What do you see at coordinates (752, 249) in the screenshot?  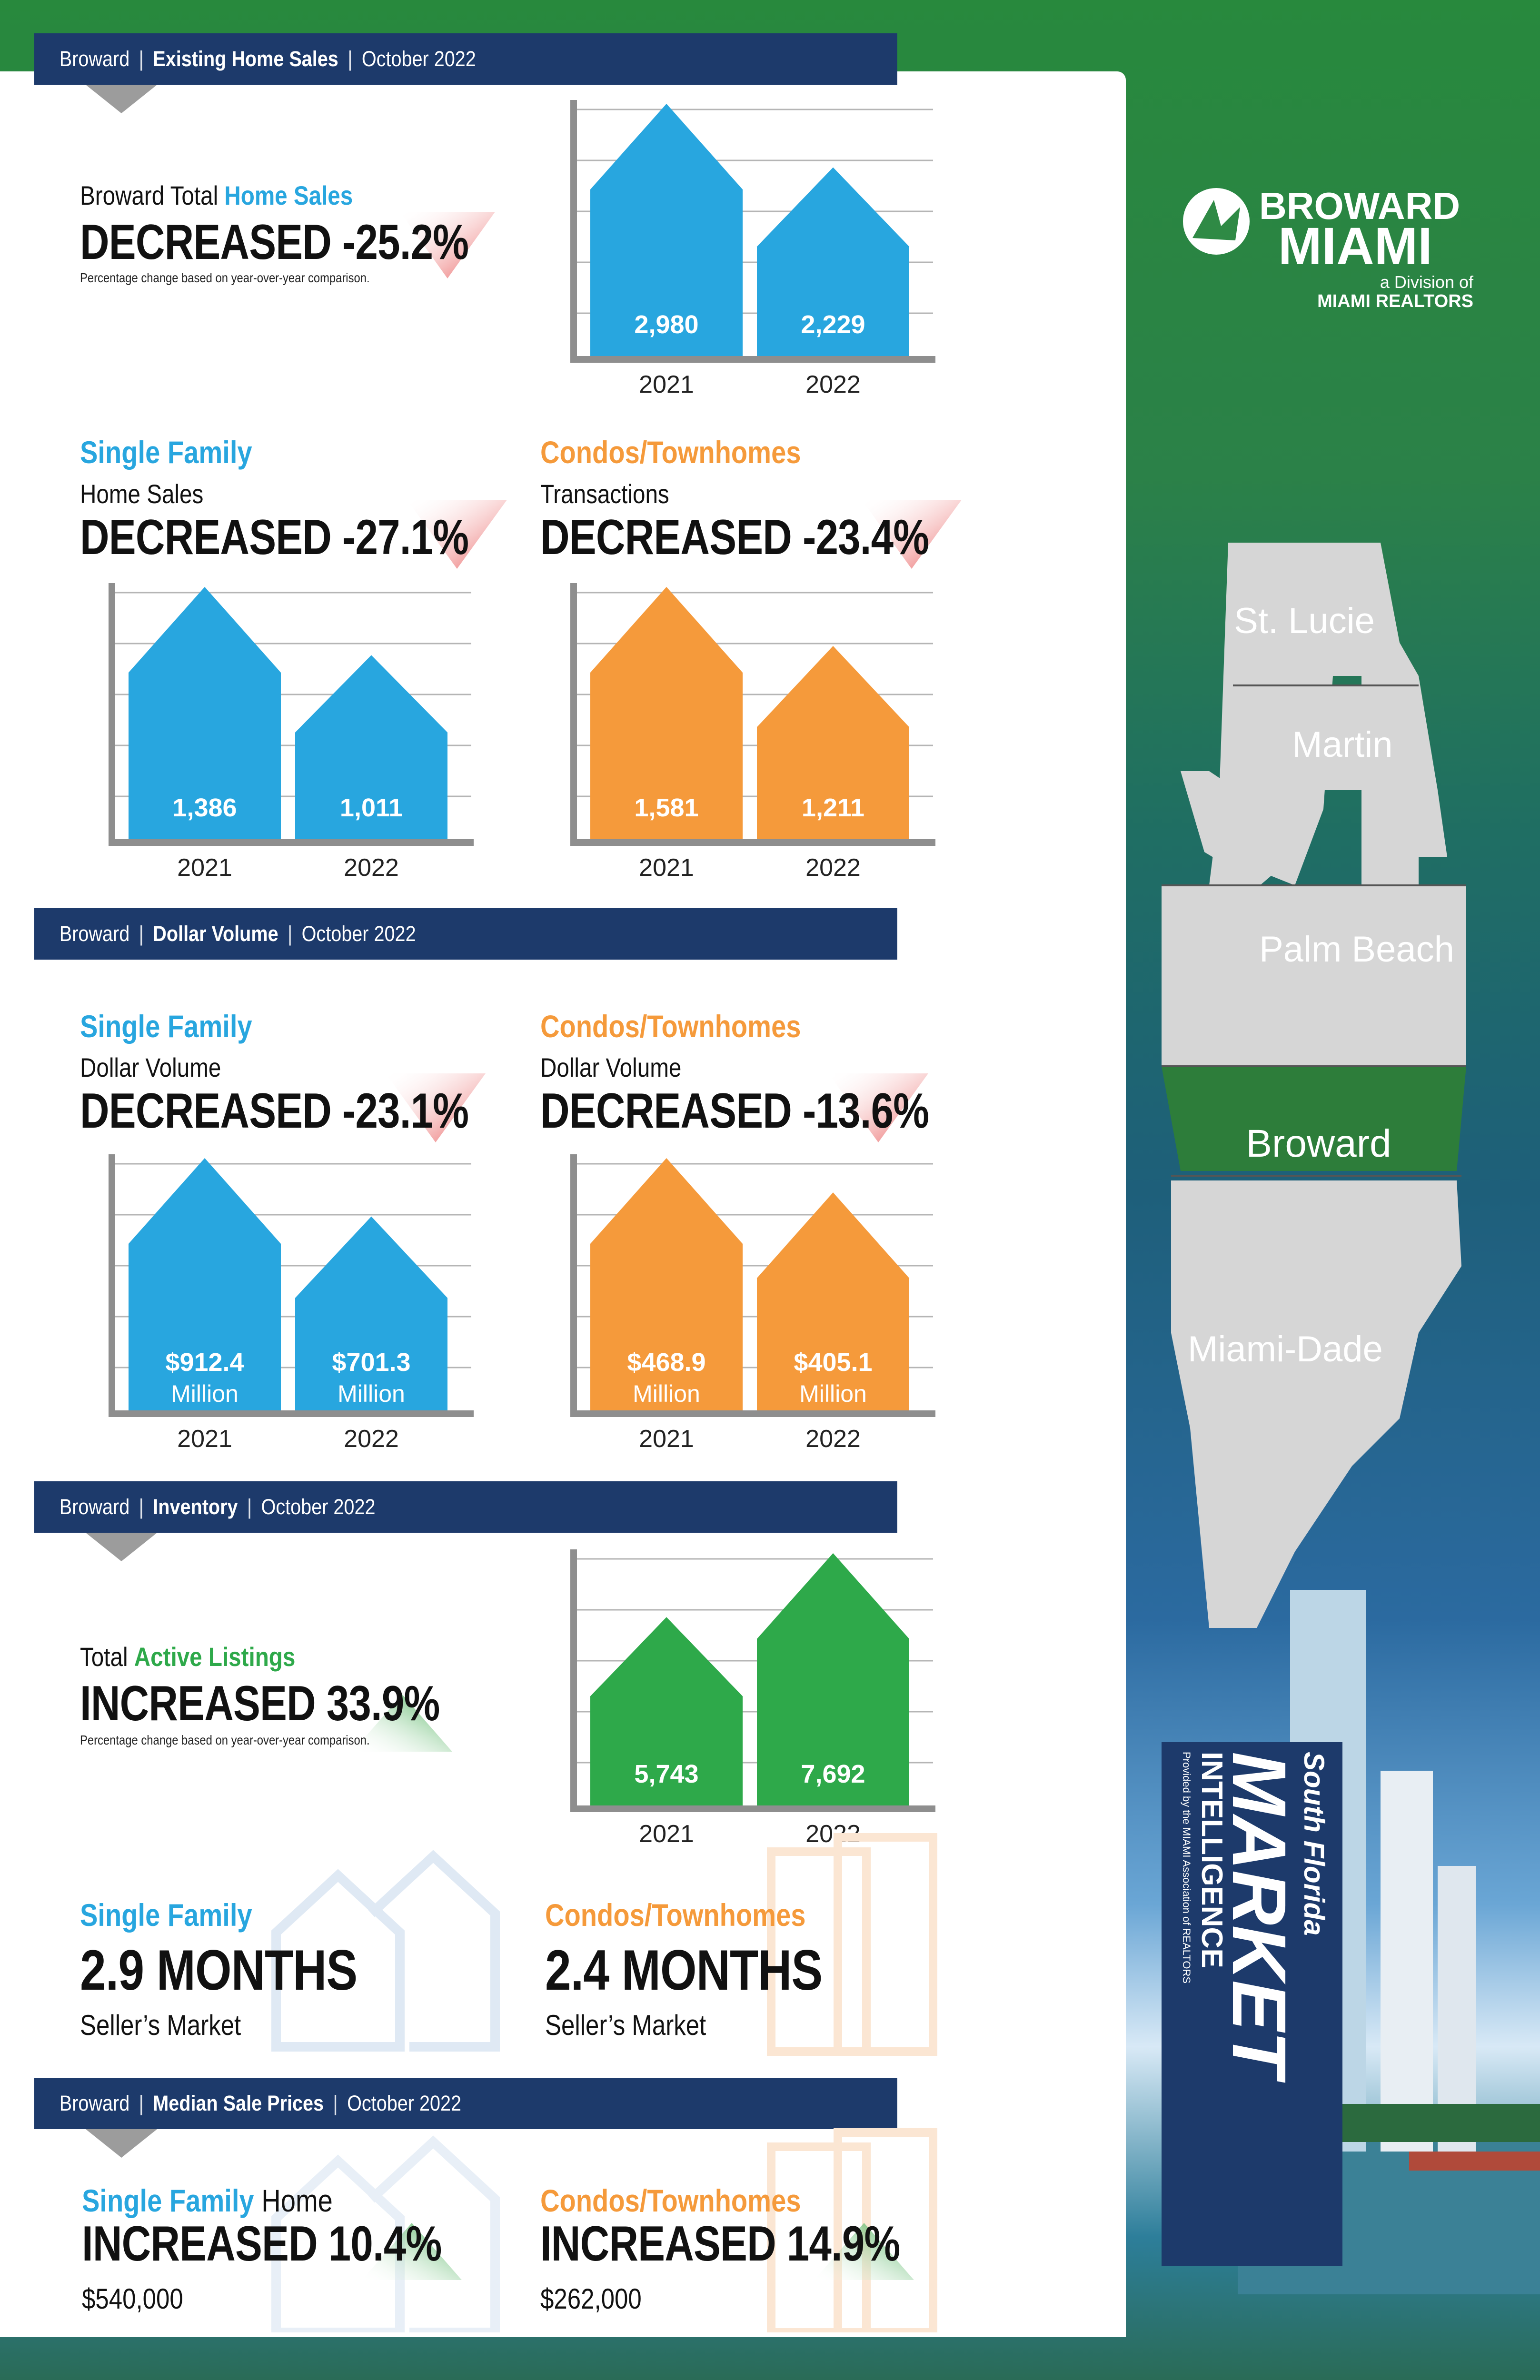 I see `chart-svg: 2,980 2021 2,229 2022` at bounding box center [752, 249].